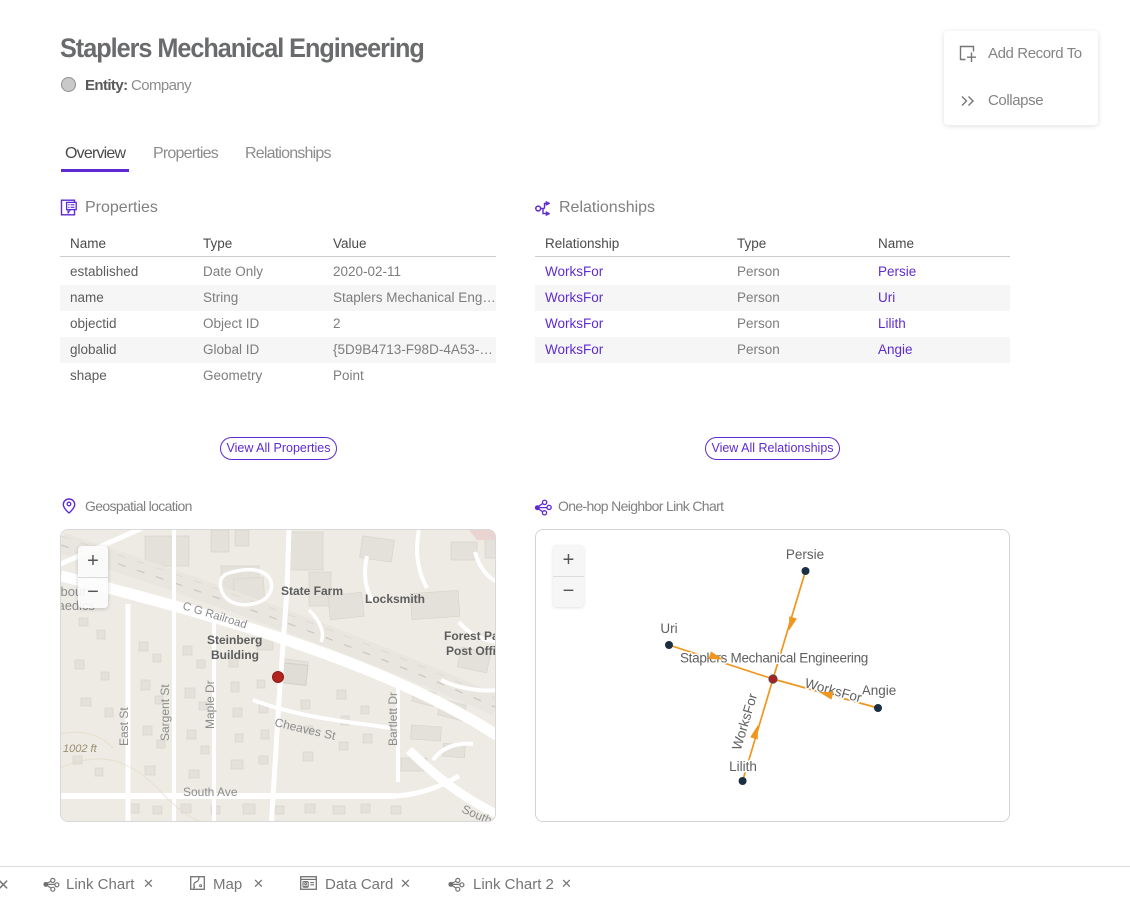 The height and width of the screenshot is (903, 1130). Describe the element at coordinates (805, 554) in the screenshot. I see `svg-text: Persie` at that location.